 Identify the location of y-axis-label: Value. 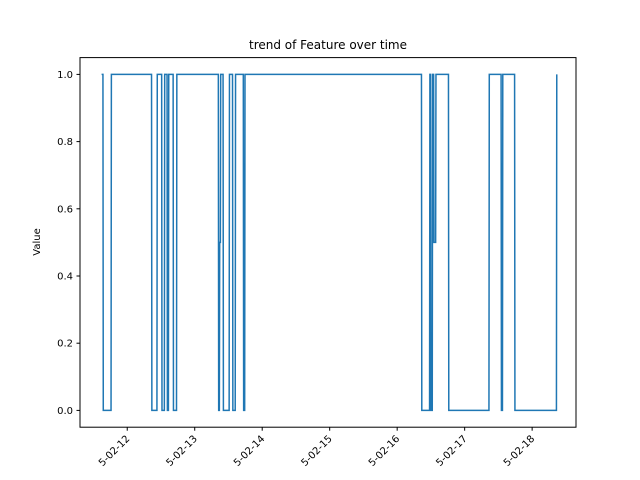
(37, 241).